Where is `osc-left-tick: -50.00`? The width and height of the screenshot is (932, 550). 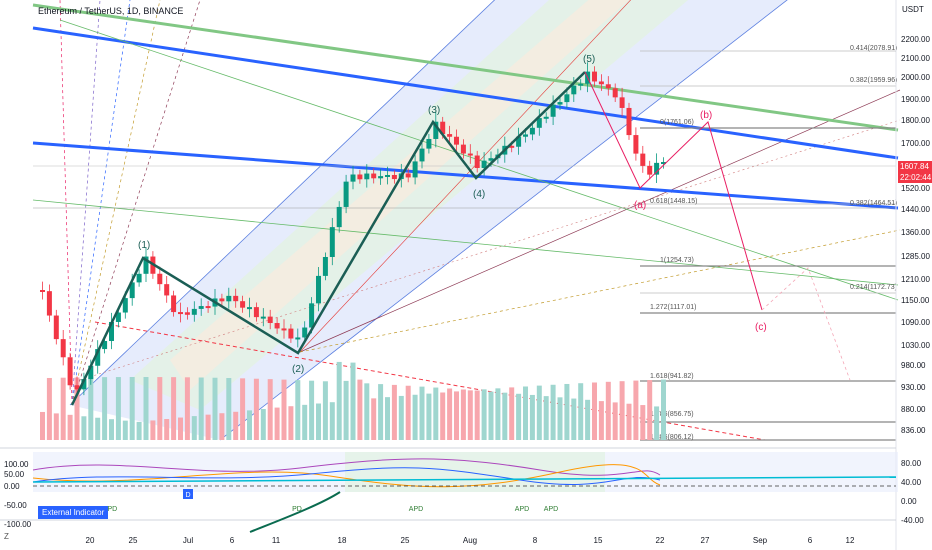 osc-left-tick: -50.00 is located at coordinates (15, 505).